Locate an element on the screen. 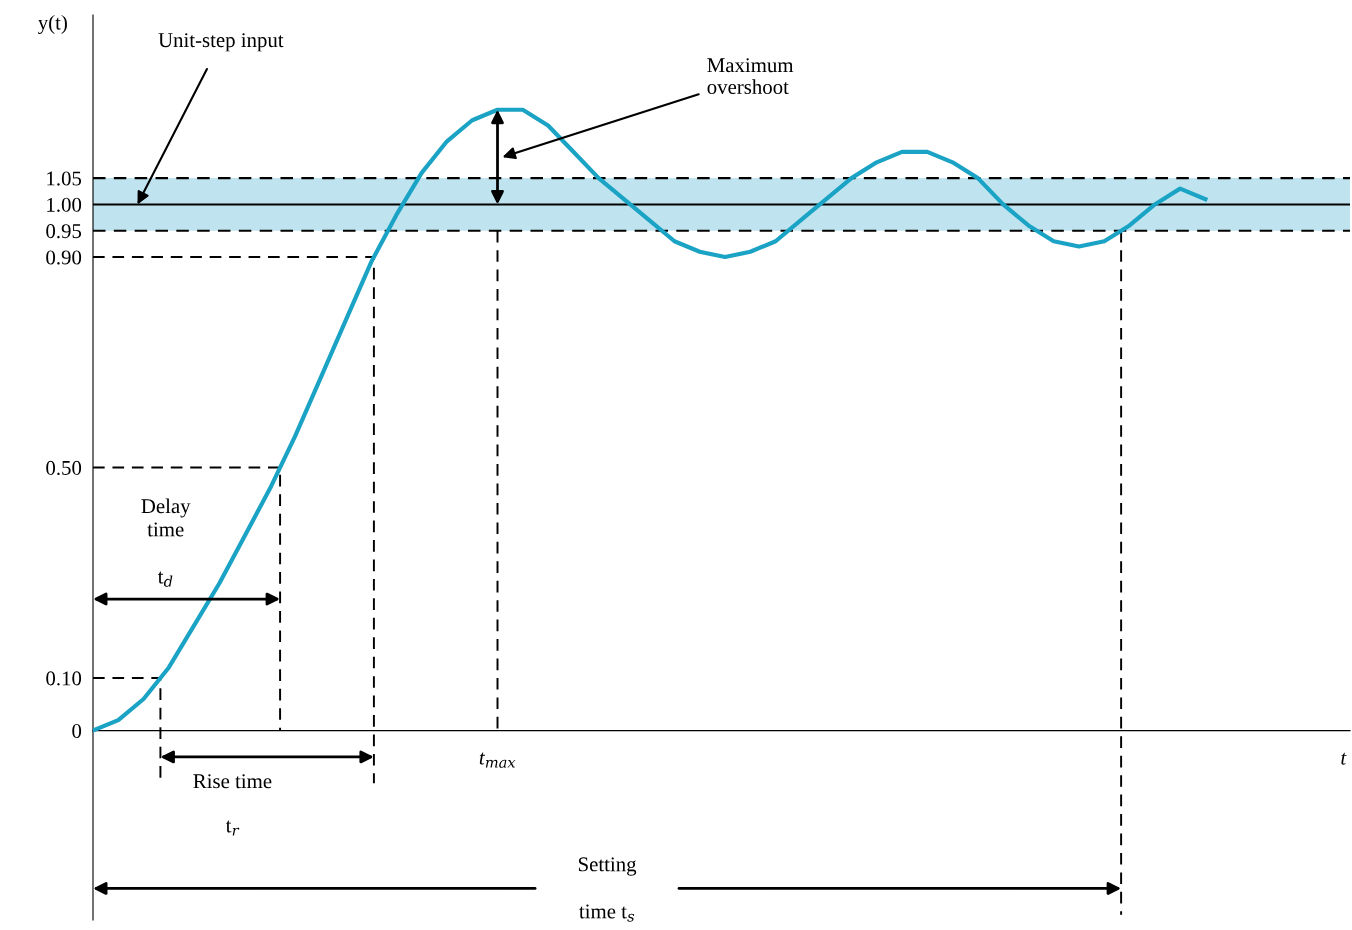  y-tick-label: 0.90 is located at coordinates (64, 257).